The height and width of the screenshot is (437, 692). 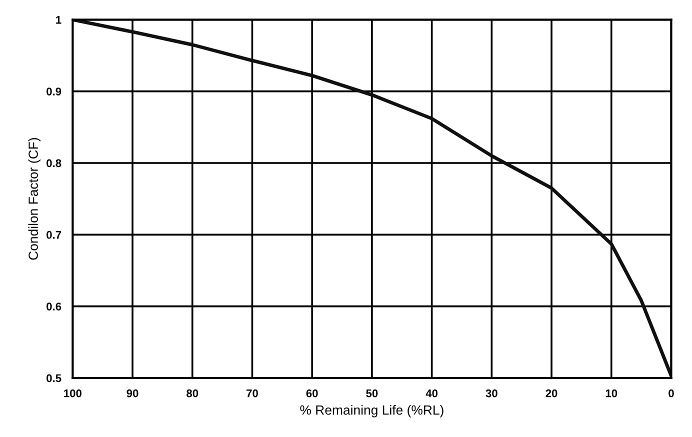 What do you see at coordinates (132, 393) in the screenshot?
I see `x-tick-label: 90` at bounding box center [132, 393].